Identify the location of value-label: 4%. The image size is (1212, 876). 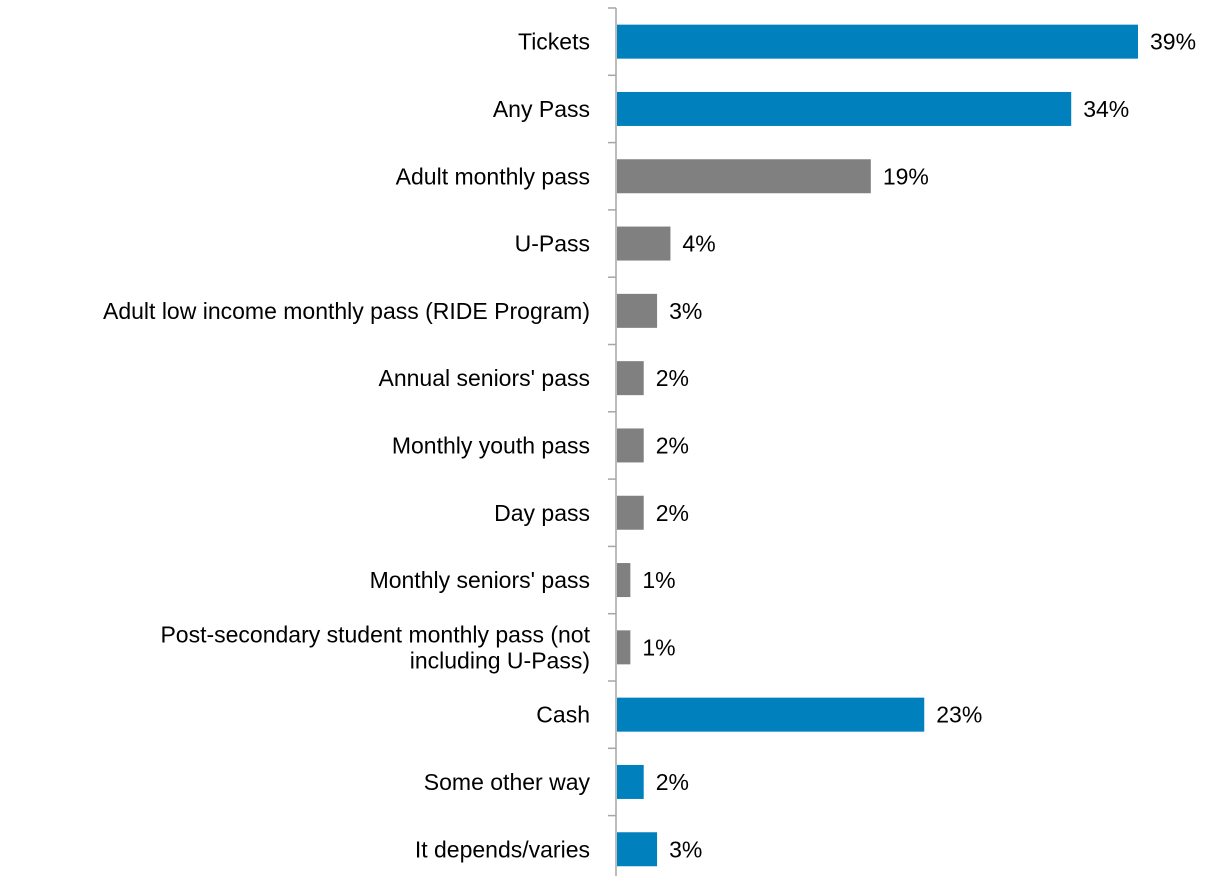
(698, 244).